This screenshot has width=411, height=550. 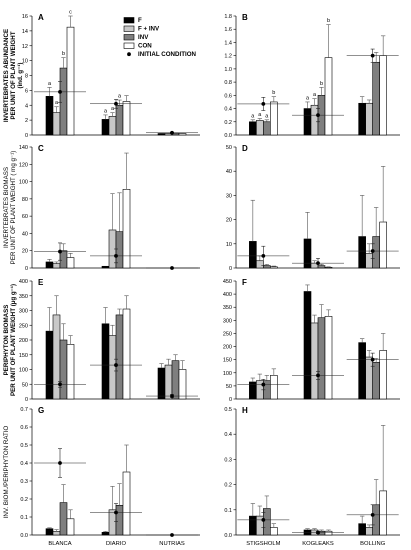 I want to click on panel-a-letter: A, so click(x=41, y=17).